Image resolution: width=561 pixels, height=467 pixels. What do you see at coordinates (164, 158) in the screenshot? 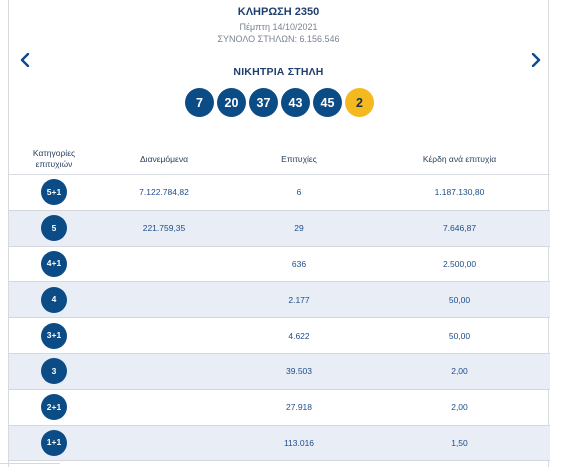
I see `header-distributed: Διανεμόμενα` at bounding box center [164, 158].